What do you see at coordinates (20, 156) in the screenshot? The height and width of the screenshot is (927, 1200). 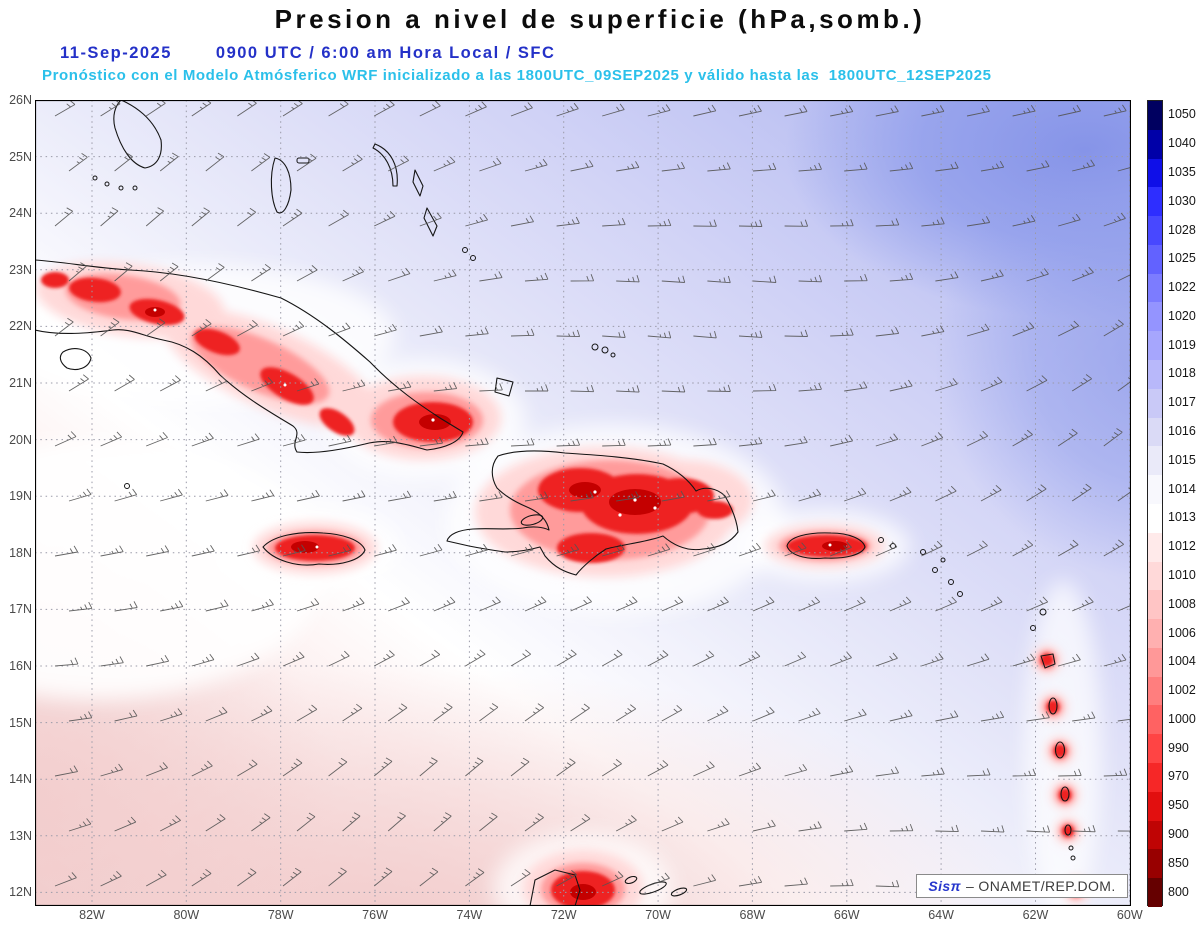 I see `lat-tick-25N: 25N` at bounding box center [20, 156].